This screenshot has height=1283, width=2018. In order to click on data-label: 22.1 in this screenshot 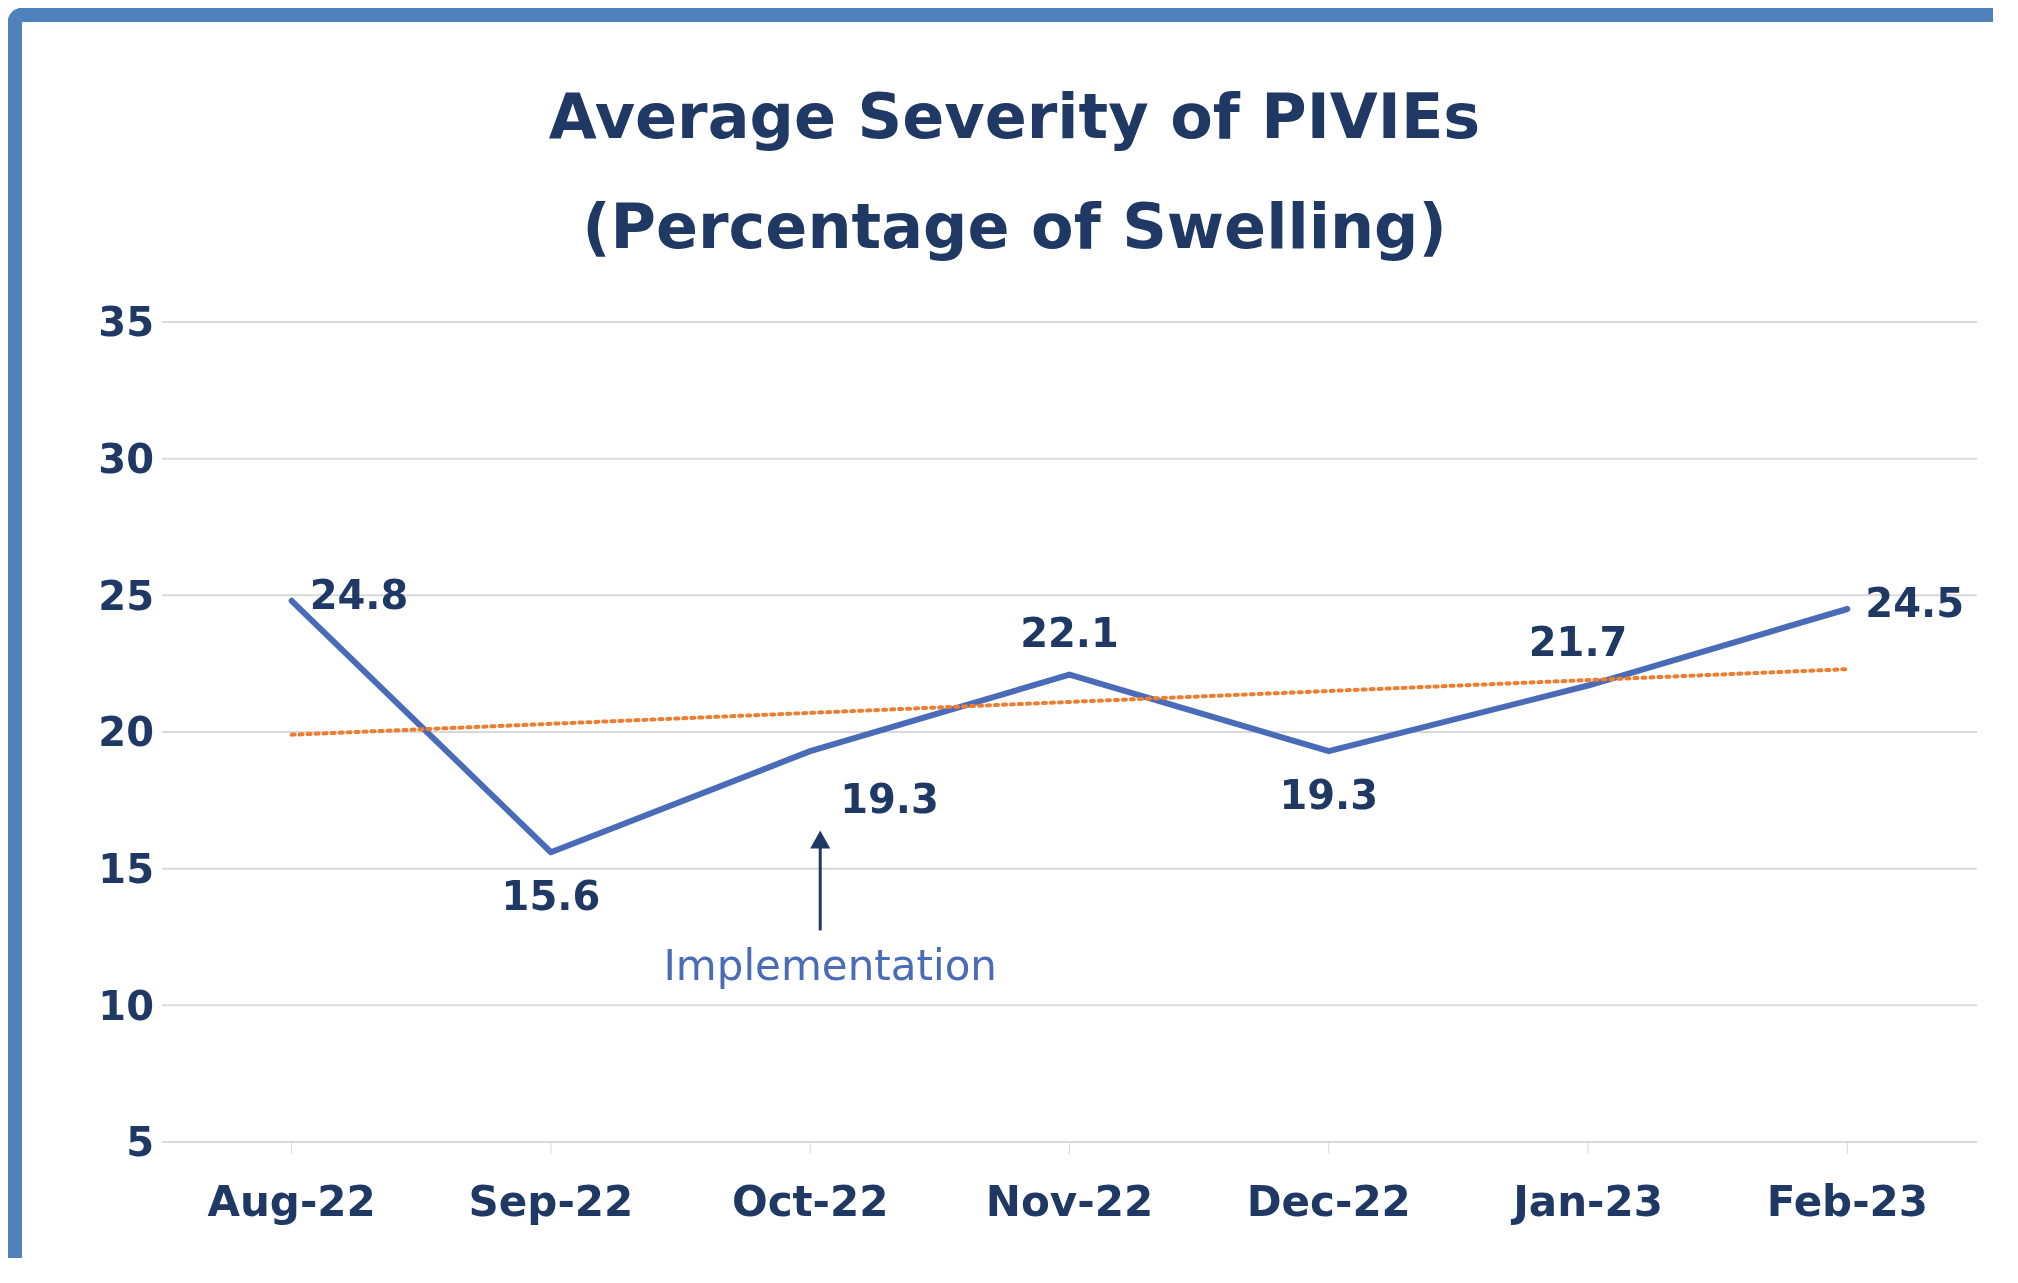, I will do `click(1069, 632)`.